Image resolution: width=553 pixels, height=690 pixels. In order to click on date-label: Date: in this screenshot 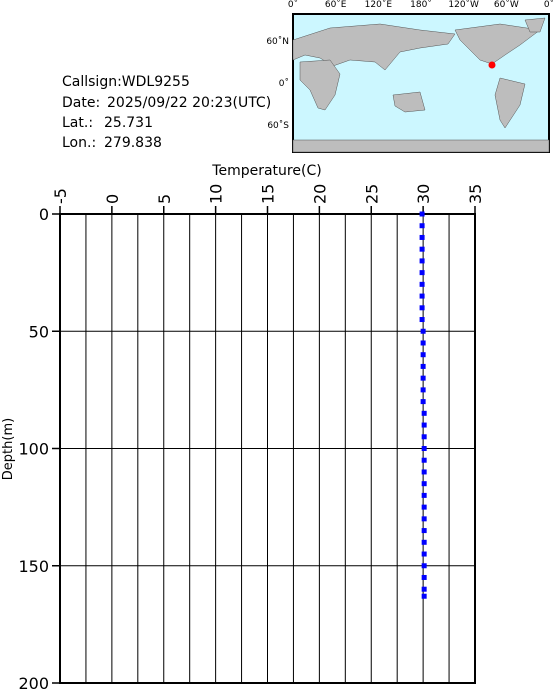, I will do `click(81, 103)`.